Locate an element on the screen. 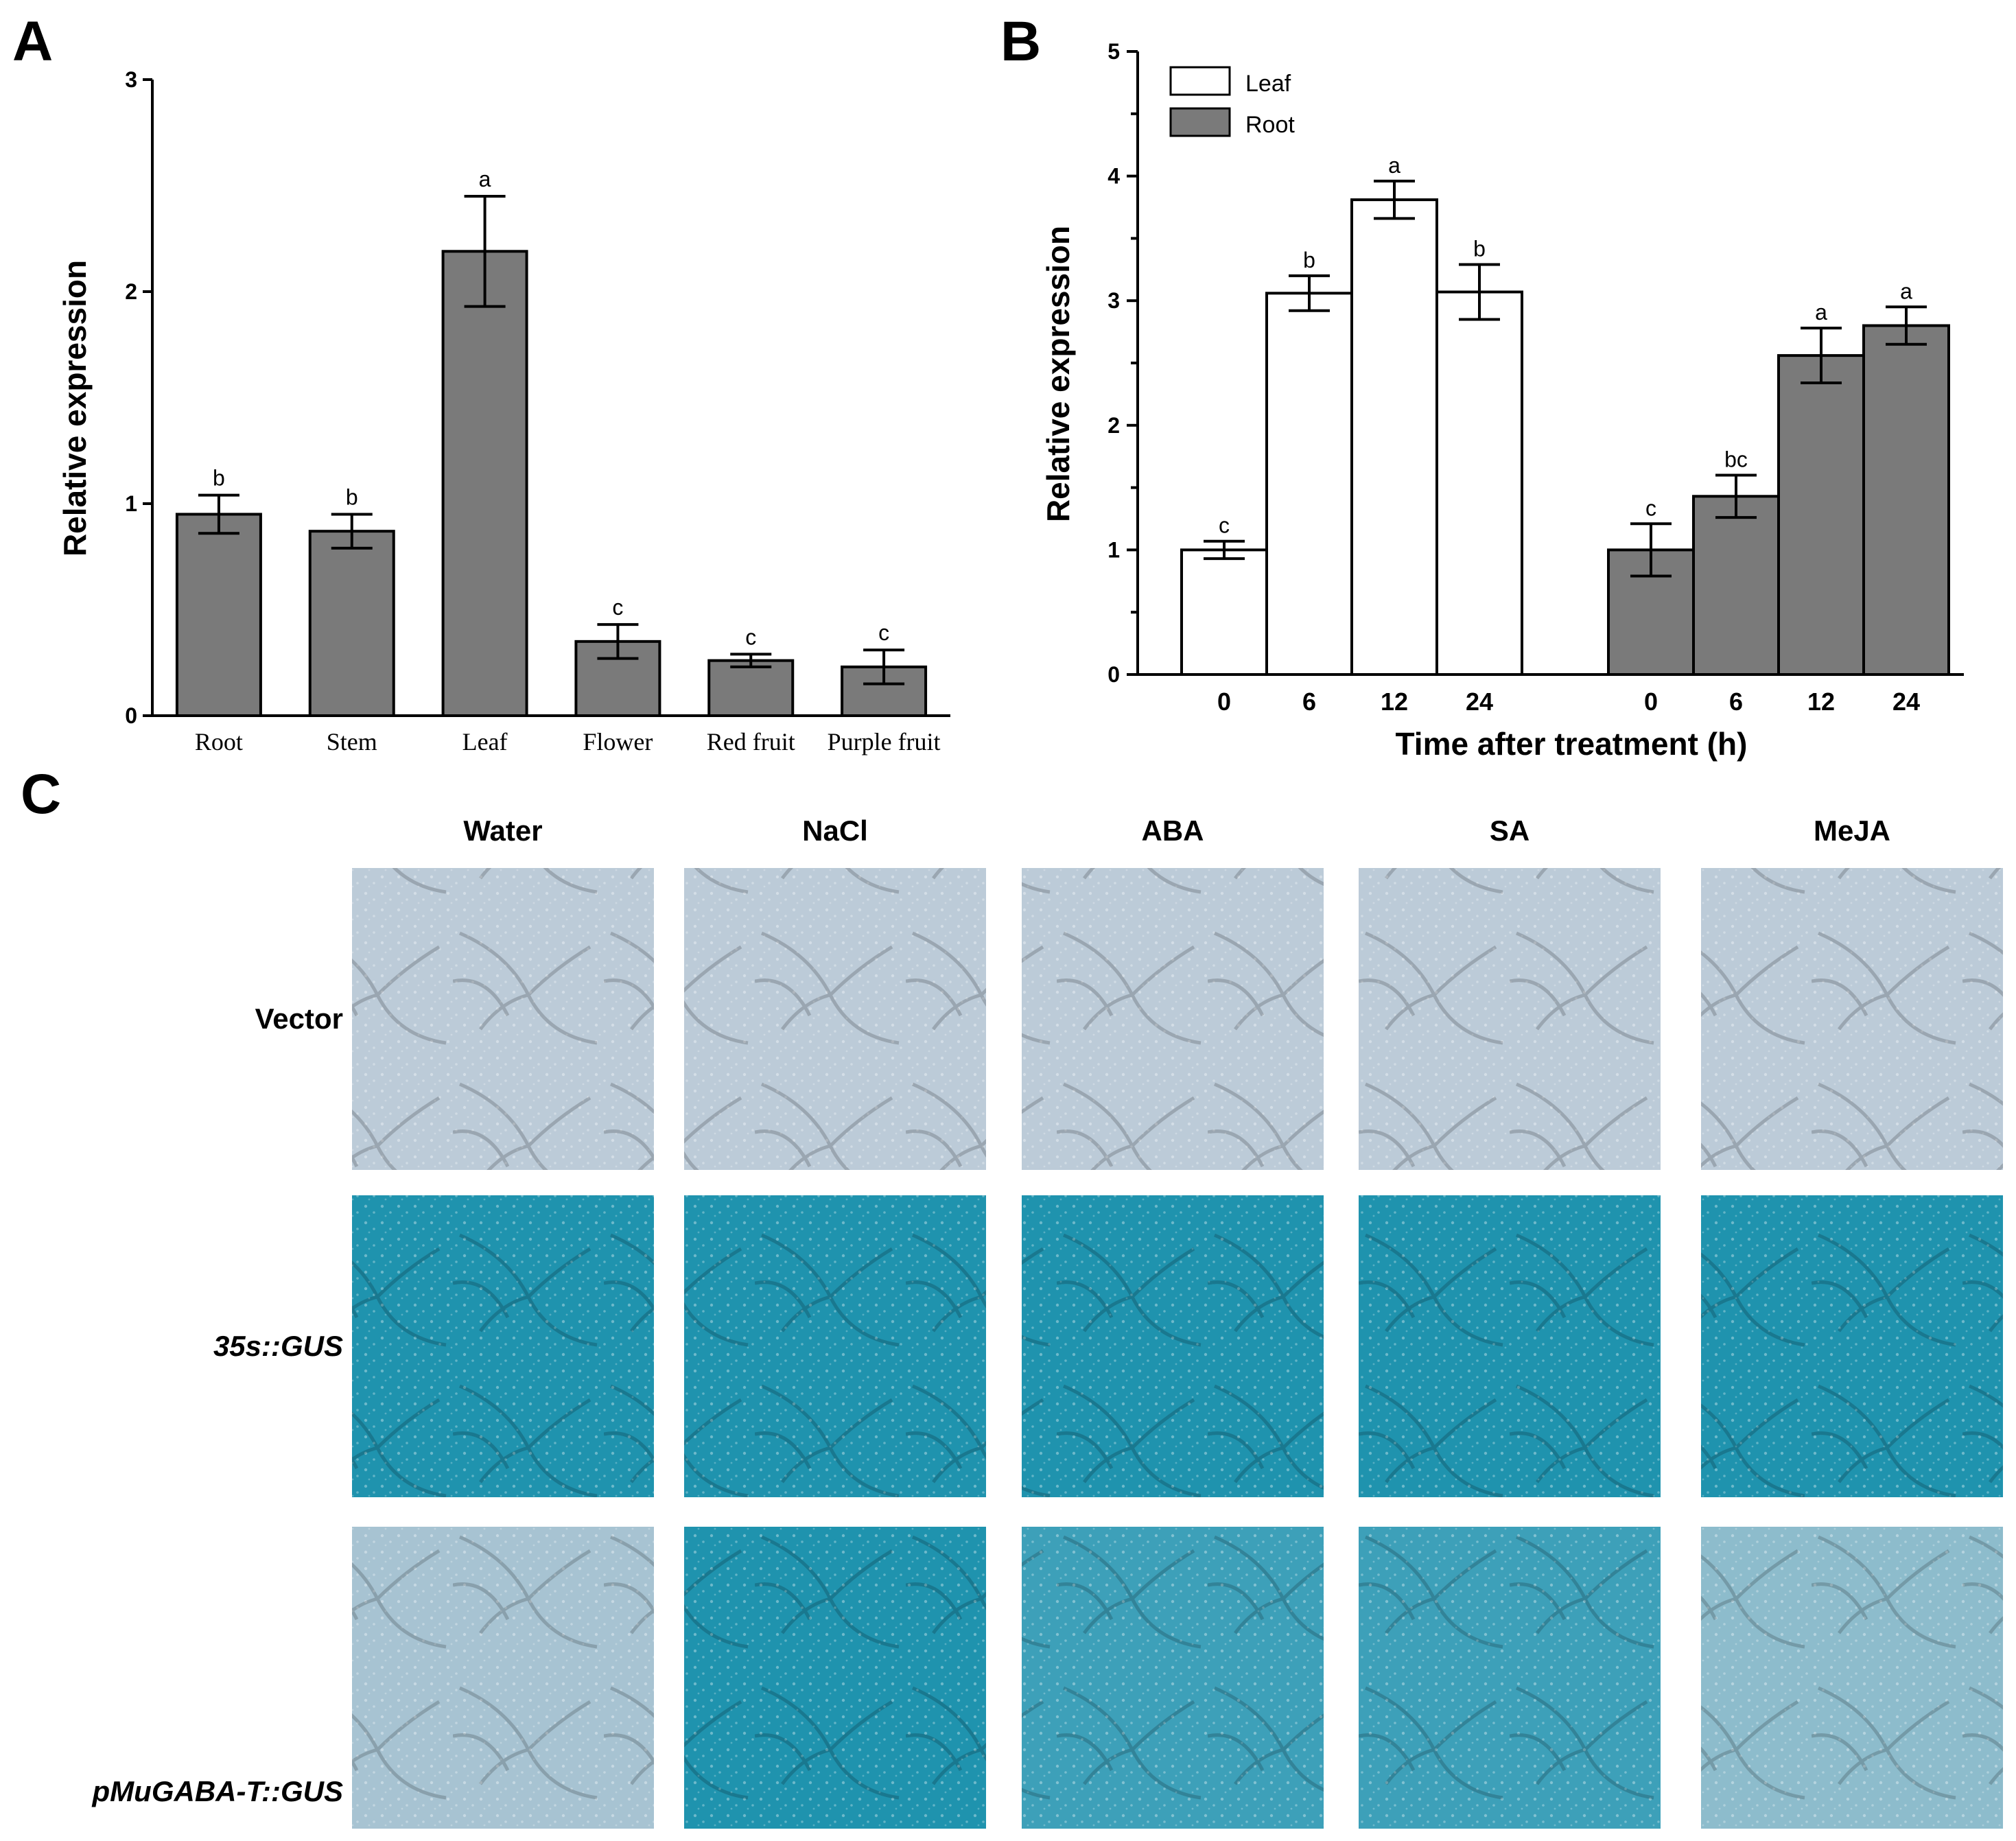 This screenshot has height=1841, width=2016. legend-swatch-root is located at coordinates (1200, 122).